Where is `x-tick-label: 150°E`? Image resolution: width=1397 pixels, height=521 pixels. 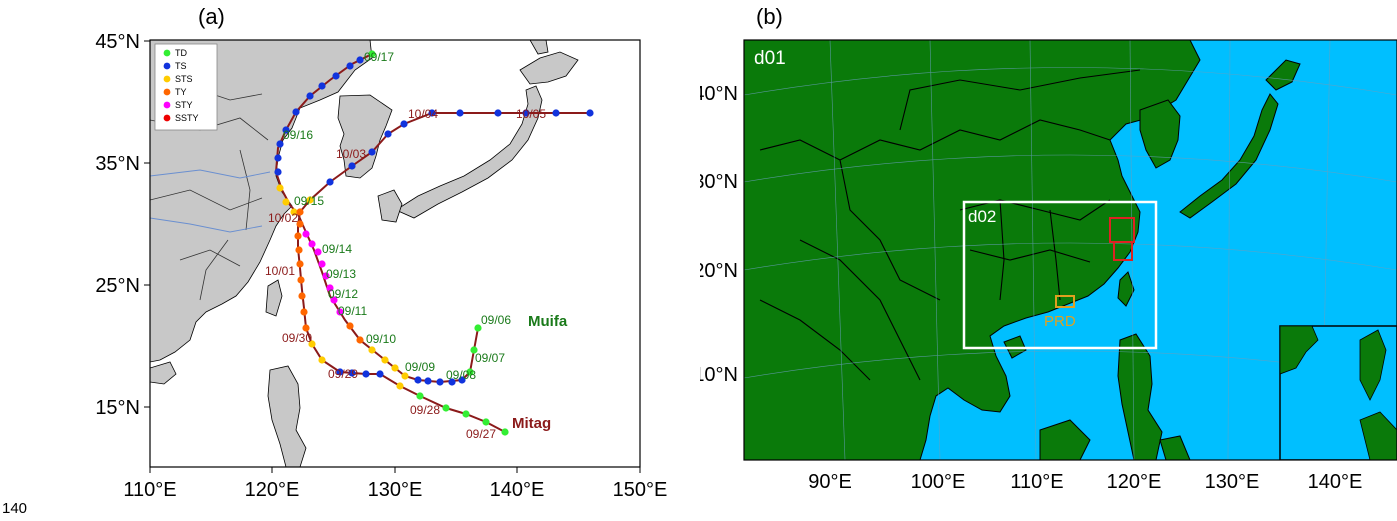
x-tick-label: 150°E is located at coordinates (640, 490).